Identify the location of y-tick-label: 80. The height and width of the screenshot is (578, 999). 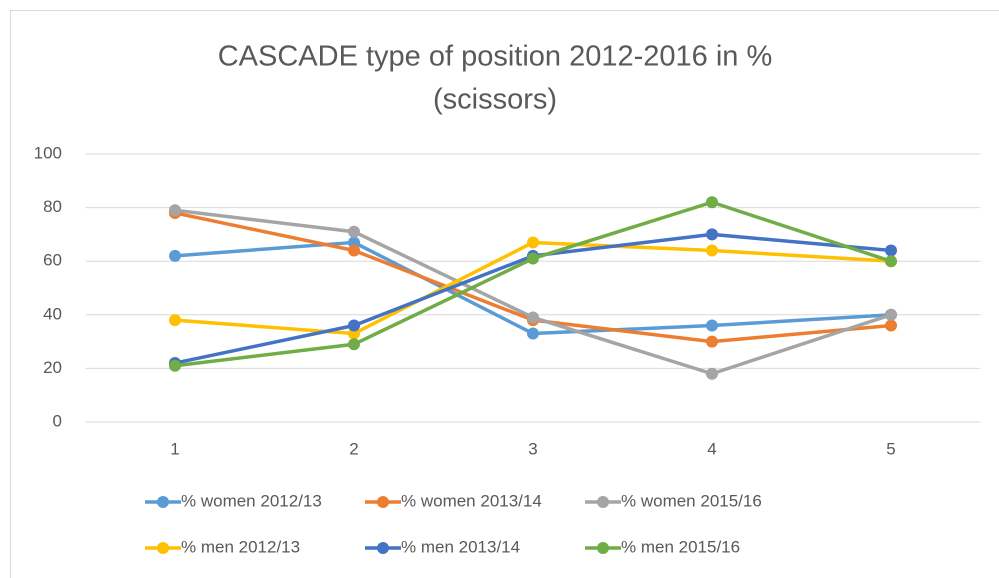
(52, 206).